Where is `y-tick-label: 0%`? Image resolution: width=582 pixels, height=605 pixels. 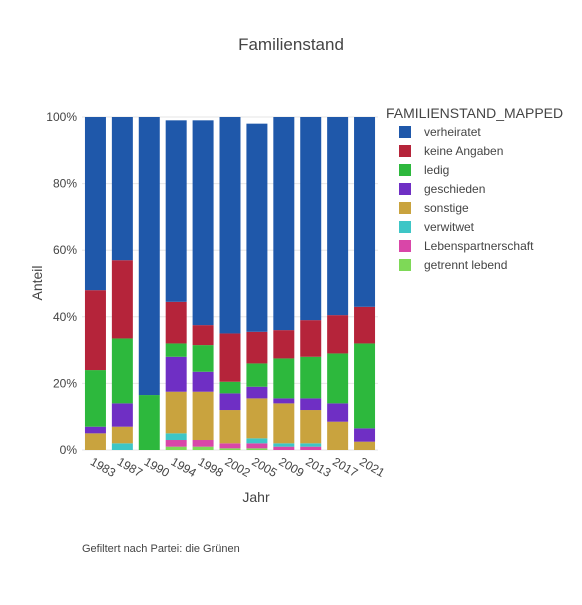 y-tick-label: 0% is located at coordinates (69, 450).